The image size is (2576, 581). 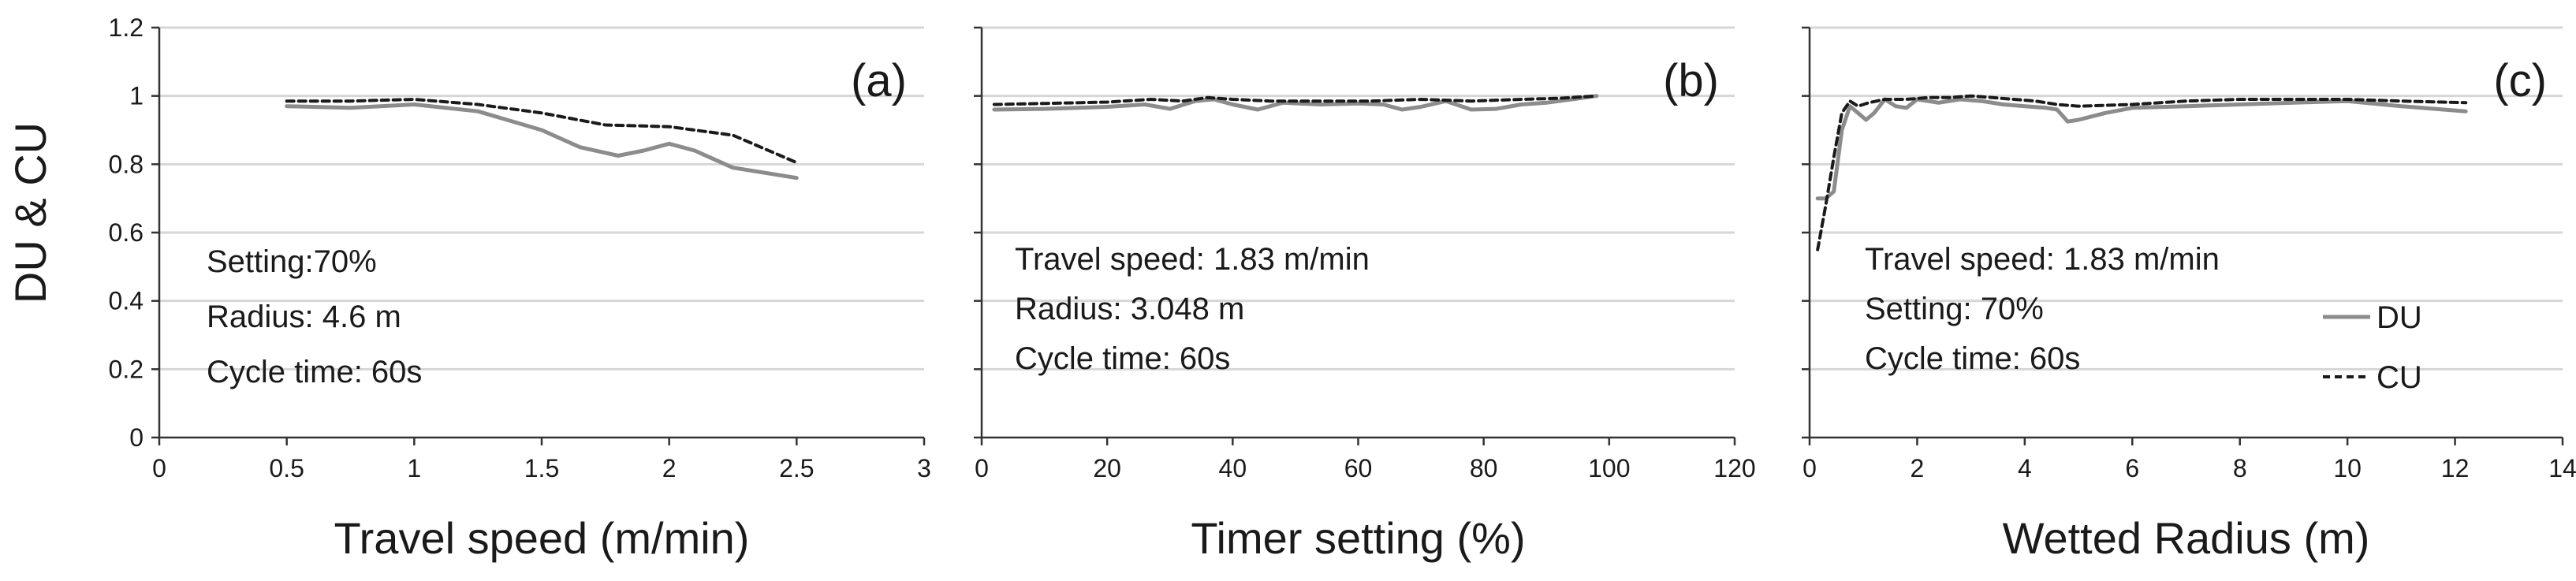 I want to click on panel-label: (b), so click(x=1691, y=80).